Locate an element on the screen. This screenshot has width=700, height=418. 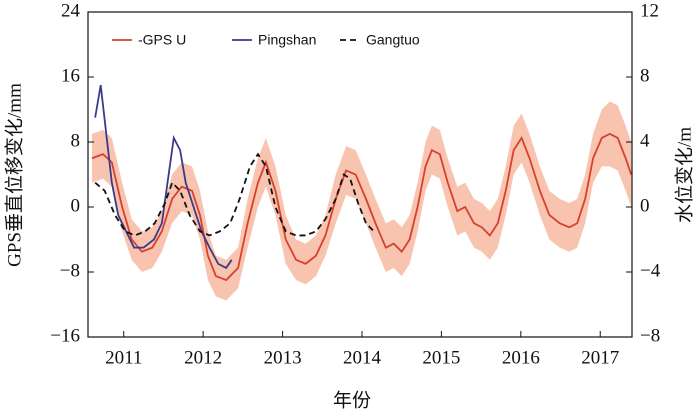
y-tick-label: 24 is located at coordinates (71, 10).